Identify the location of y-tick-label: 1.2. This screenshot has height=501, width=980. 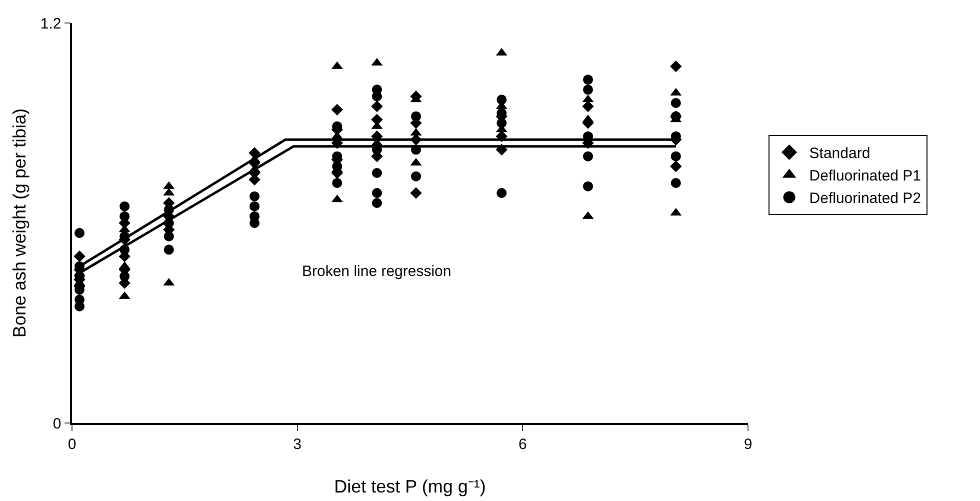
(51, 23).